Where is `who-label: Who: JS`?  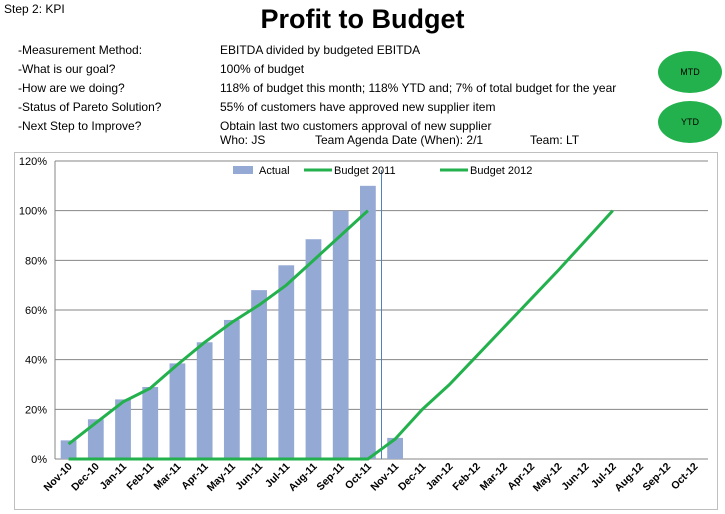
who-label: Who: JS is located at coordinates (243, 140).